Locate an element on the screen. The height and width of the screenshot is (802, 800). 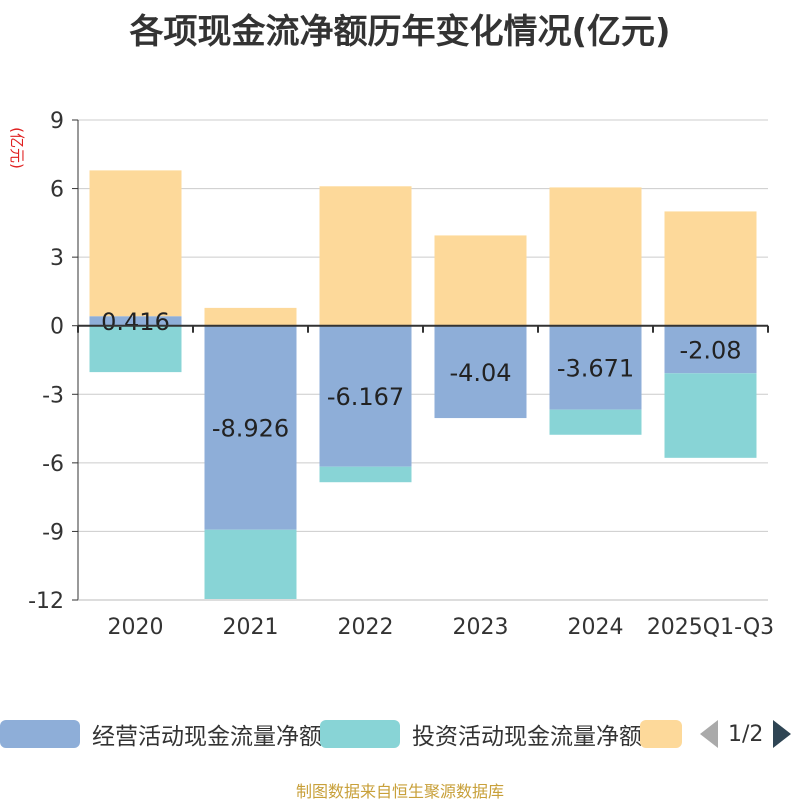
y-tick-label: 6 is located at coordinates (57, 190).